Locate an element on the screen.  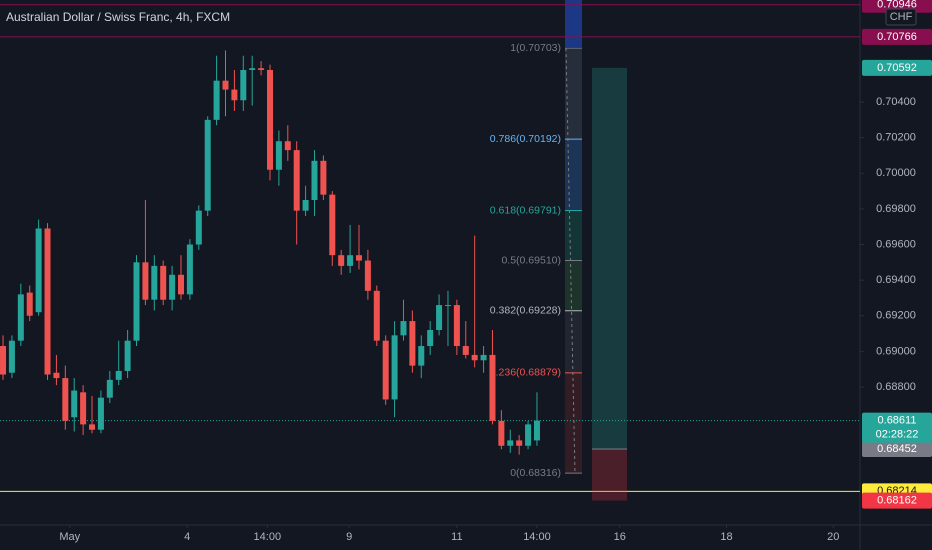
position-stop-zone is located at coordinates (609, 474).